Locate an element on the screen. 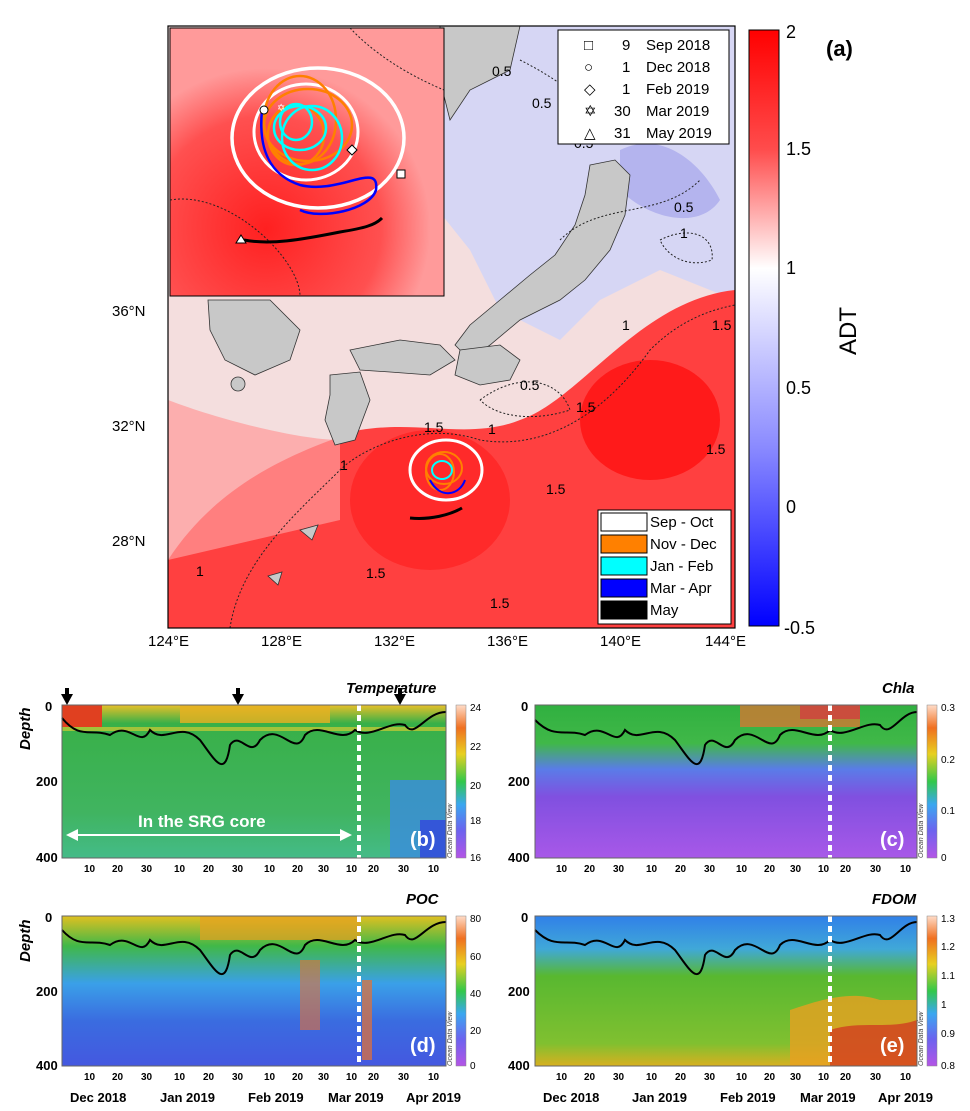 The image size is (970, 1111). cbar-tick: 0.1 is located at coordinates (948, 811).